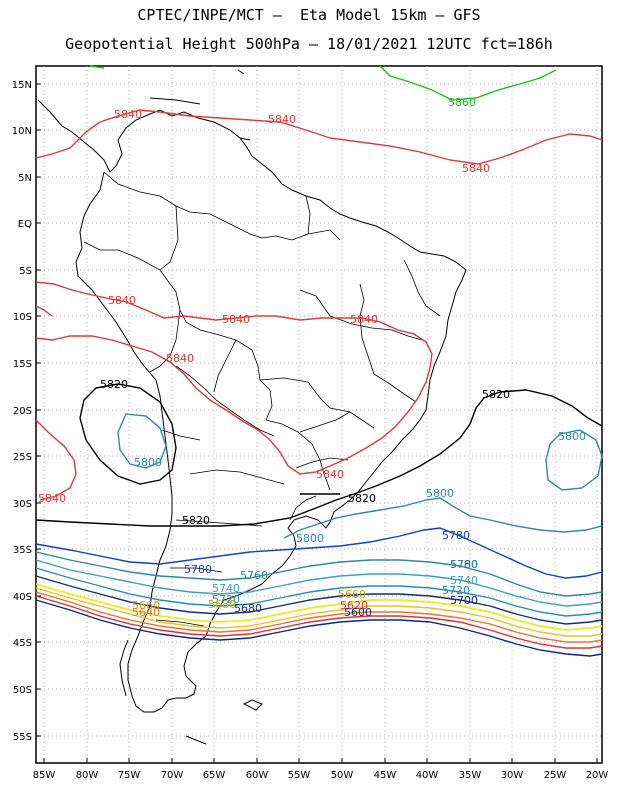 This screenshot has width=618, height=800. Describe the element at coordinates (241, 72) in the screenshot. I see `island-mark` at that location.